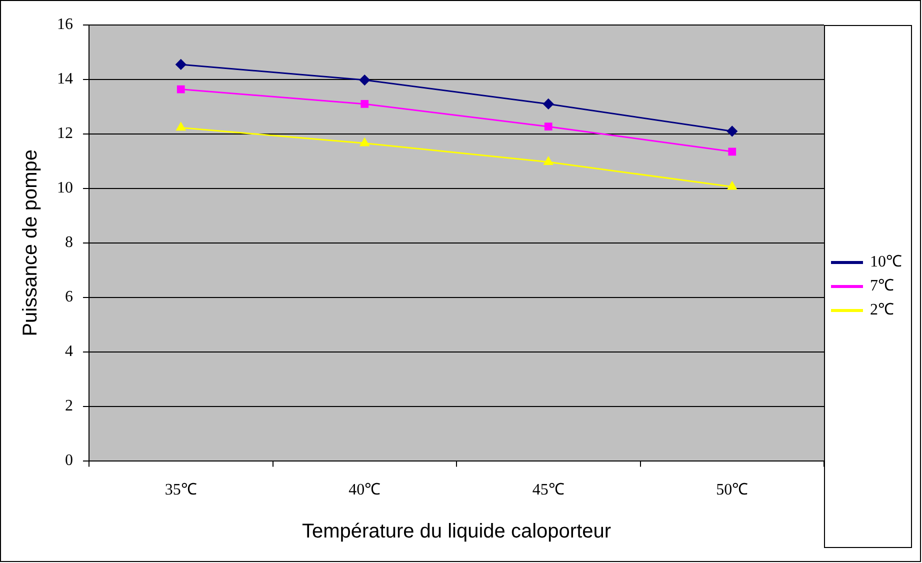 The width and height of the screenshot is (922, 563). What do you see at coordinates (882, 286) in the screenshot?
I see `legend-label: 7℃` at bounding box center [882, 286].